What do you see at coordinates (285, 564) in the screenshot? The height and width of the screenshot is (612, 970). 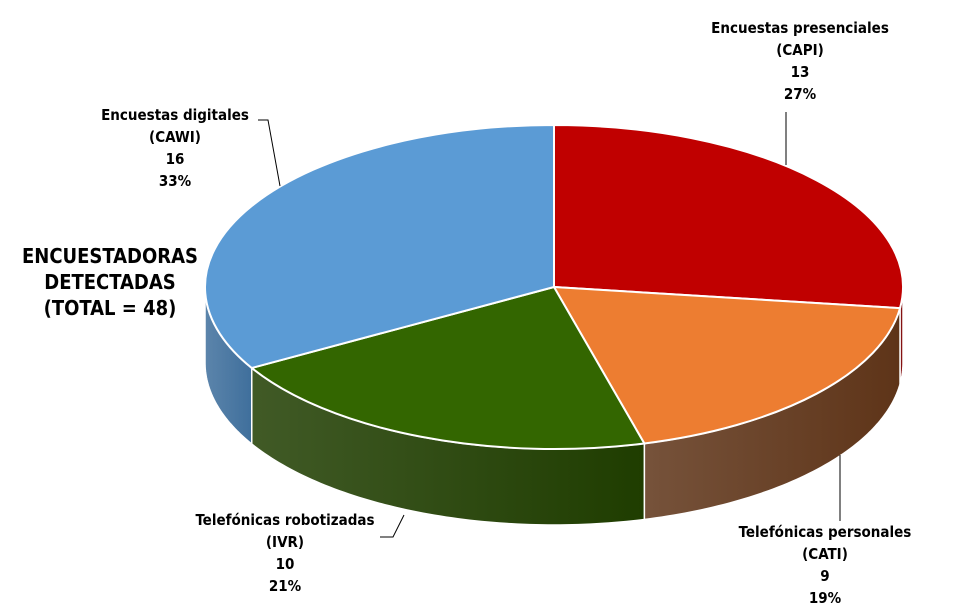 I see `label-value: 10` at bounding box center [285, 564].